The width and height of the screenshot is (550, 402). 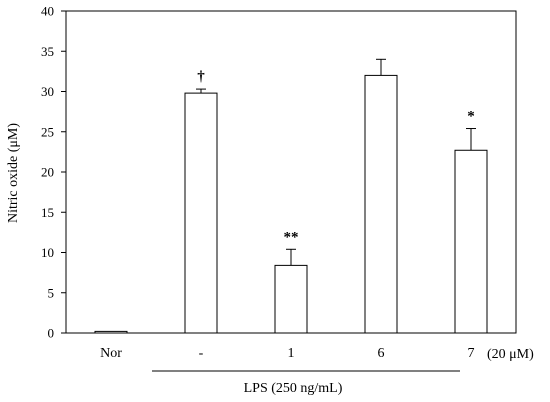 I want to click on y-tick-label-4: 20, so click(x=47, y=172).